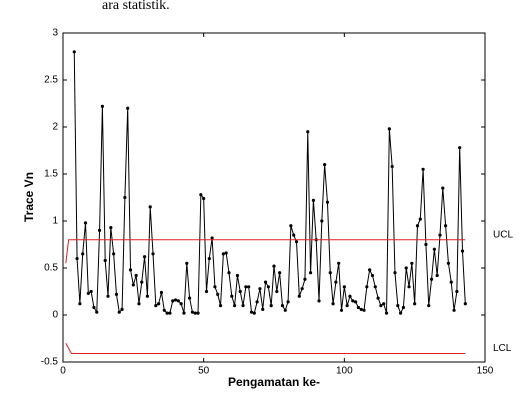 The height and width of the screenshot is (396, 524). Describe the element at coordinates (55, 221) in the screenshot. I see `y-tick-label: 1` at that location.